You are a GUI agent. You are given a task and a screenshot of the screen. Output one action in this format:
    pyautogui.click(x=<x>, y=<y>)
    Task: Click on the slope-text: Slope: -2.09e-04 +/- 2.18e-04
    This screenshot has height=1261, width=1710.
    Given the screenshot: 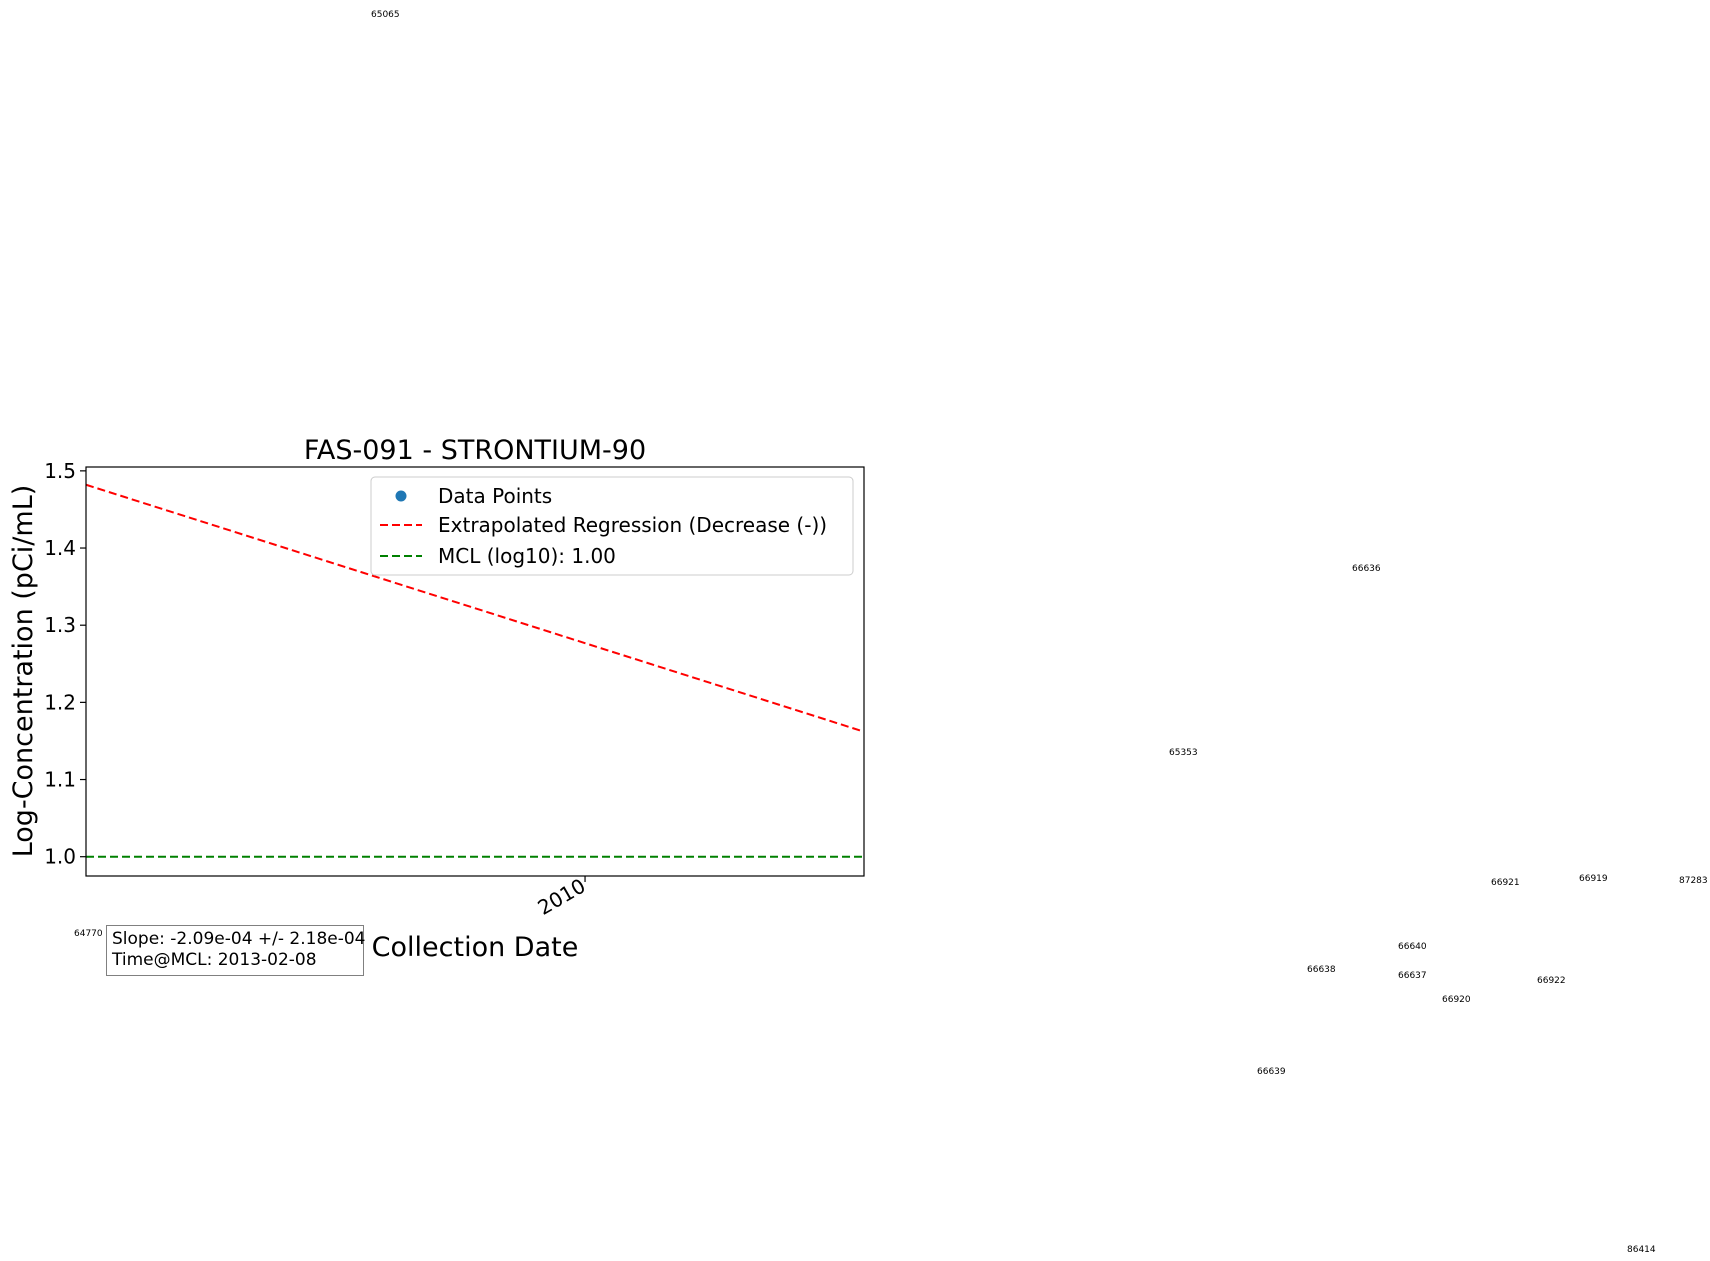 What is the action you would take?
    pyautogui.click(x=239, y=939)
    